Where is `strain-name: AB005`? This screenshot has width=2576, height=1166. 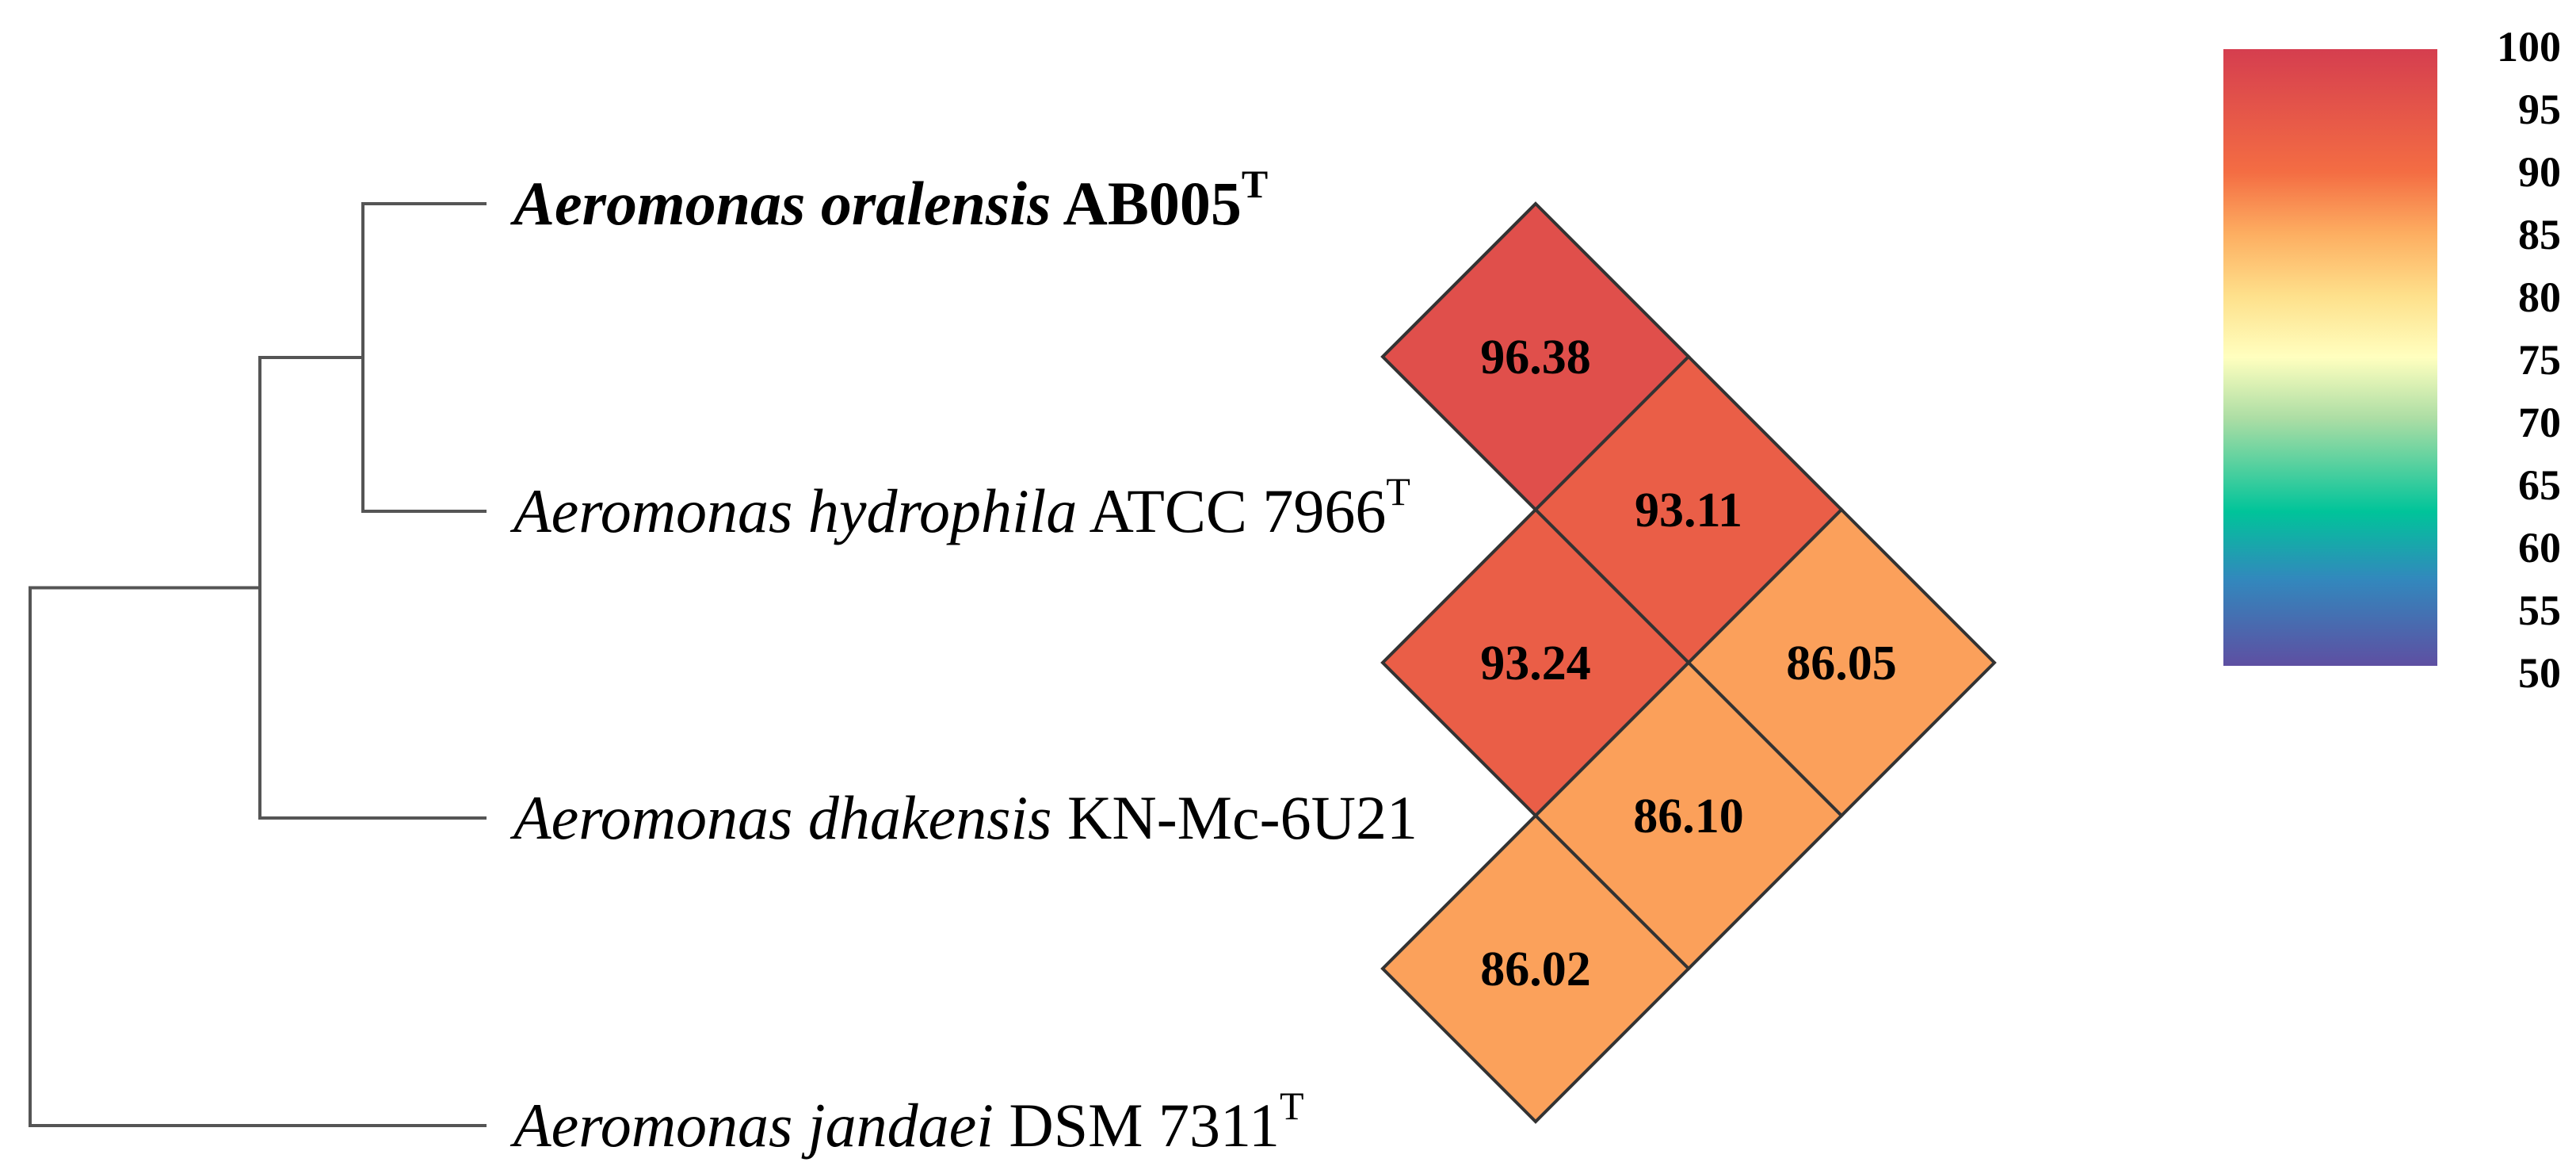
strain-name: AB005 is located at coordinates (1146, 203).